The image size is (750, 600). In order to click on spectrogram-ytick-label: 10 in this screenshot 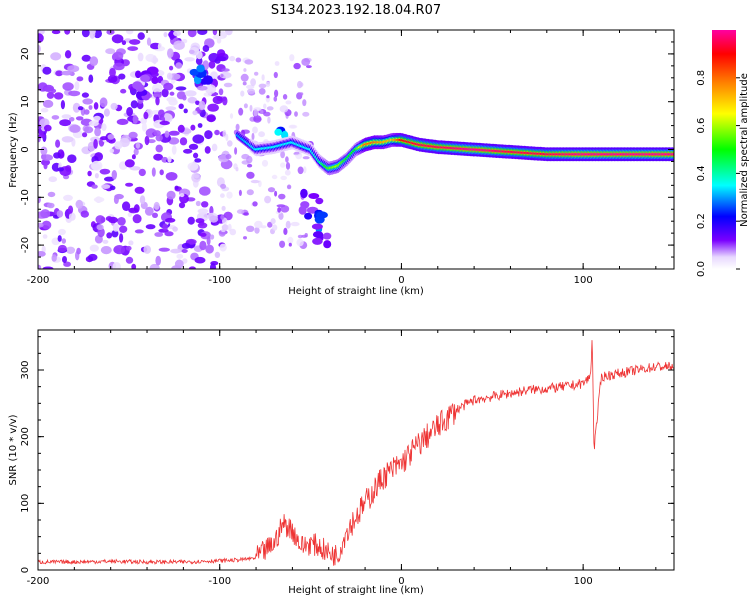, I will do `click(25, 101)`.